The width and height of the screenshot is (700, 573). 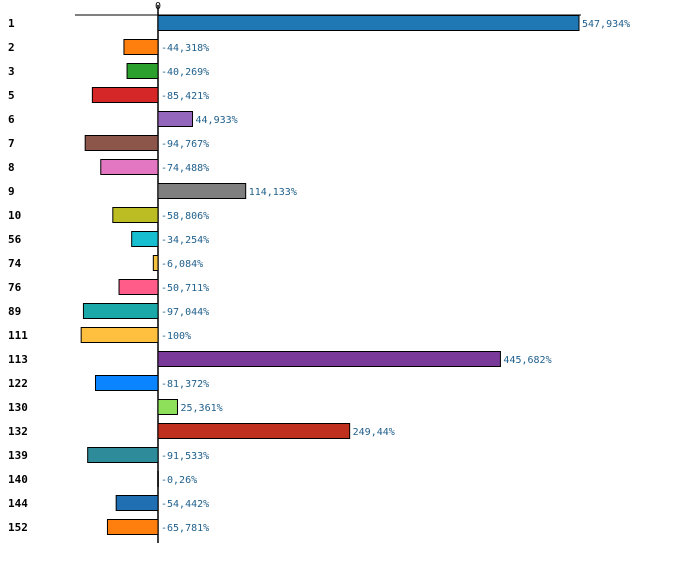 I want to click on category-label: 113, so click(x=18, y=359).